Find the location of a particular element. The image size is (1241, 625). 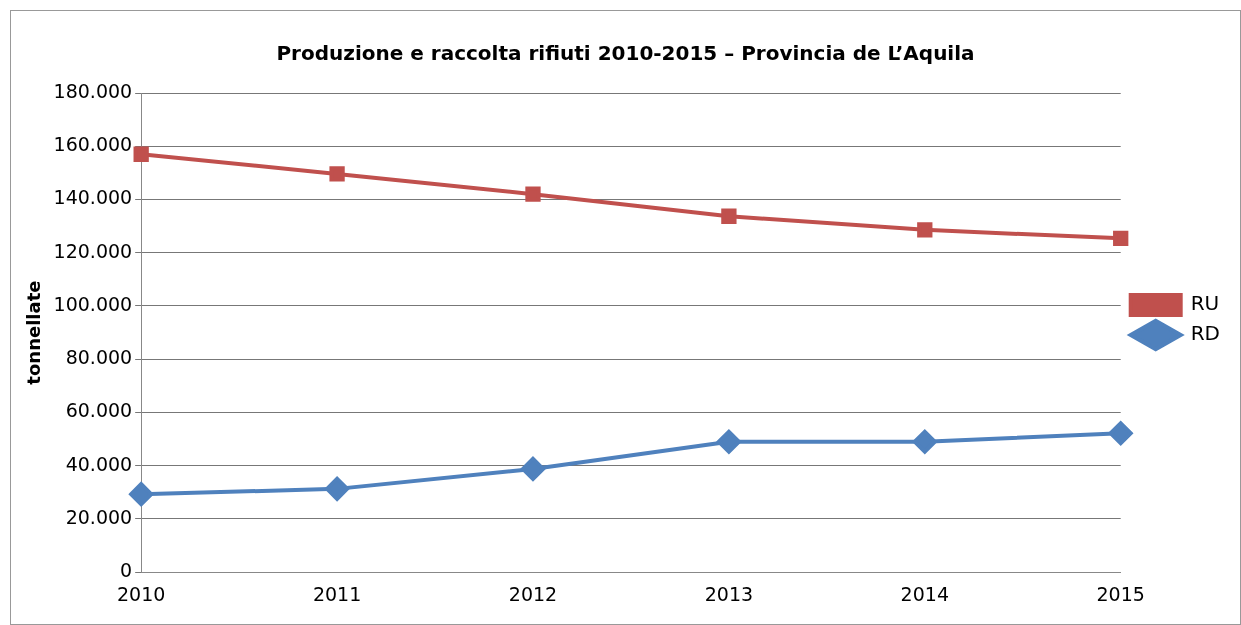

y-tick-label: 20.000 is located at coordinates (99, 516).